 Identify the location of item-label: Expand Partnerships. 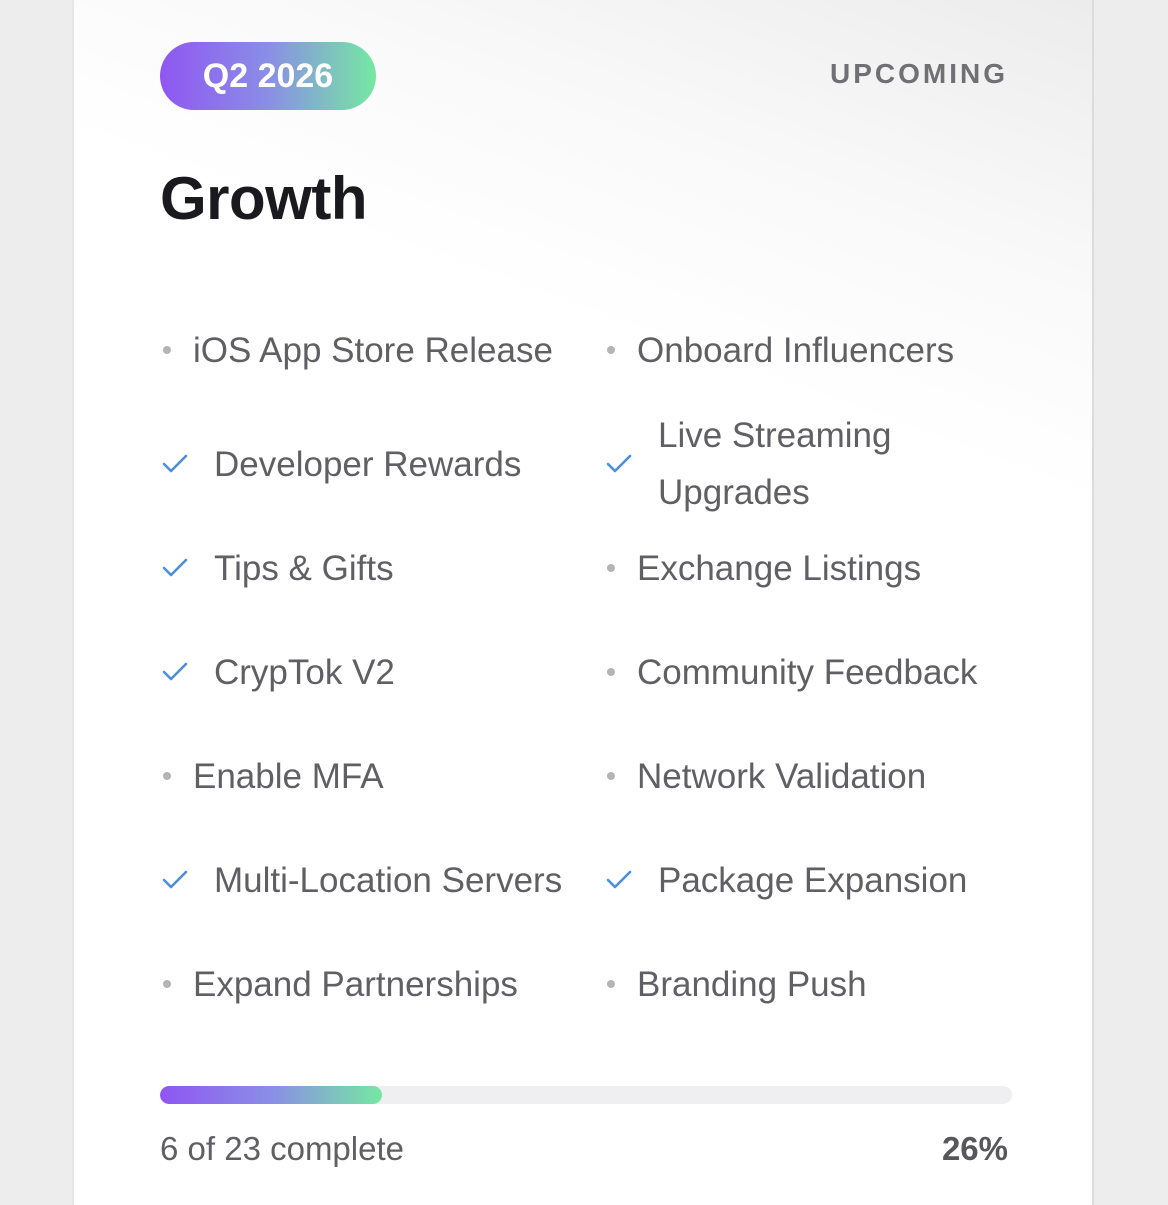
(355, 984).